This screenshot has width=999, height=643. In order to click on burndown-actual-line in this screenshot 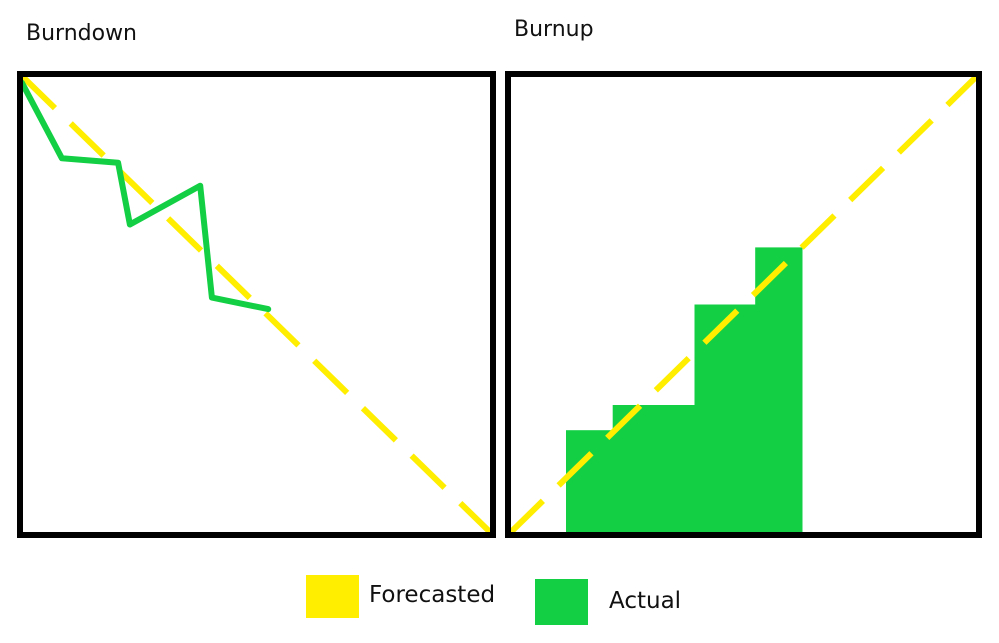, I will do `click(145, 196)`.